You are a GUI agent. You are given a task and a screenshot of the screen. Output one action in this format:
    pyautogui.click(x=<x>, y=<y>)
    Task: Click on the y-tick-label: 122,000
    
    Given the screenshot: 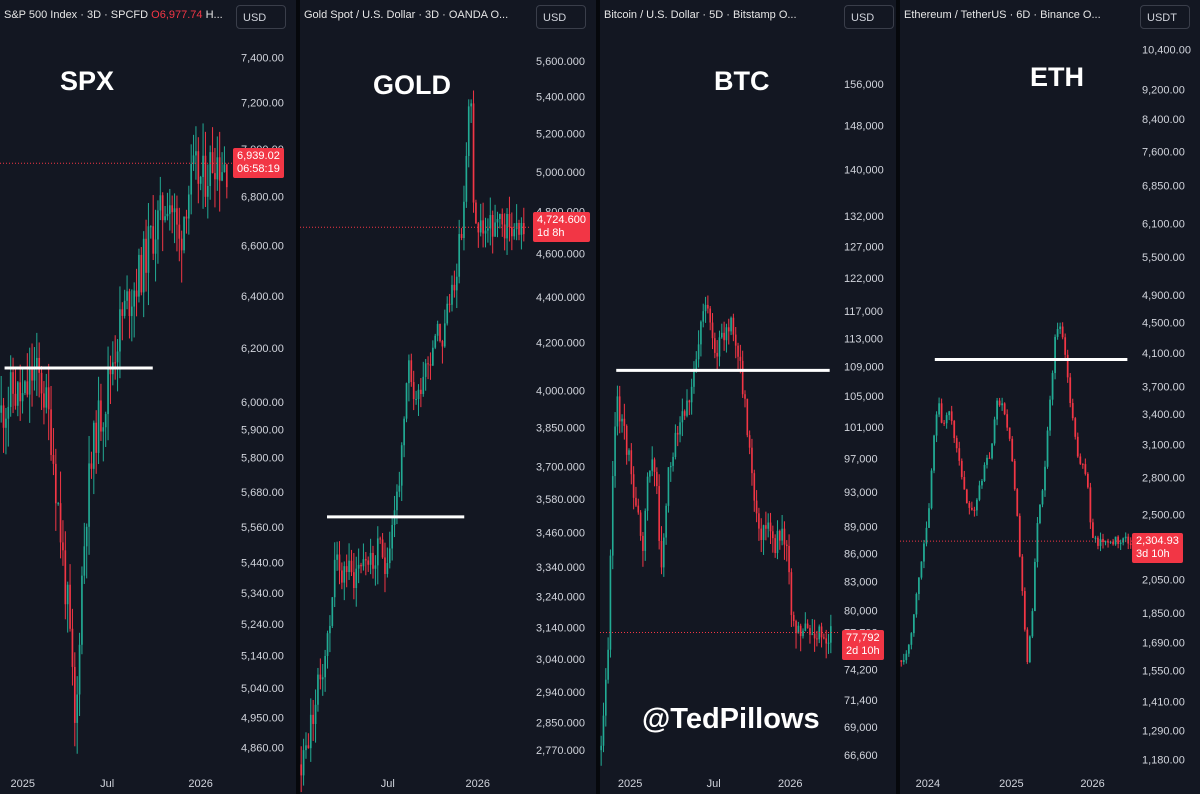 What is the action you would take?
    pyautogui.click(x=864, y=279)
    